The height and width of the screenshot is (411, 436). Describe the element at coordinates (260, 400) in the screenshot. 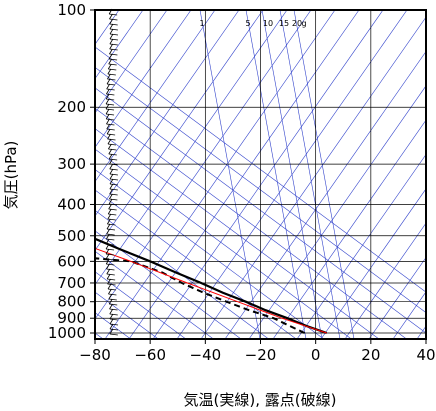

I see `x-axis-title: 気温(実線), 露点(破線)` at that location.